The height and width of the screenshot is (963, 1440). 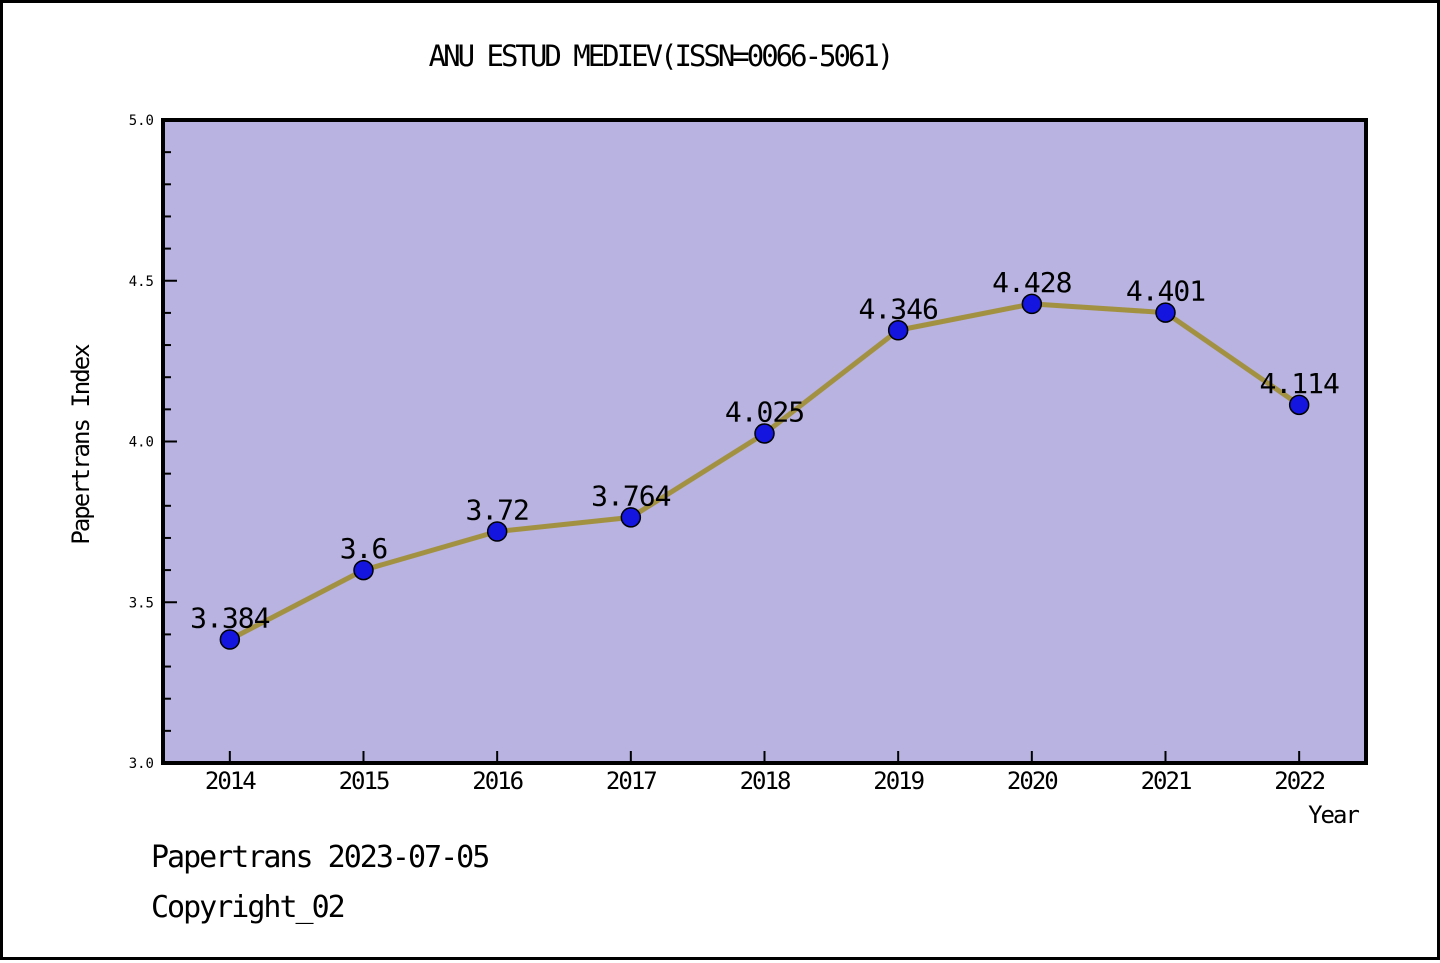 I want to click on x-tick-label: 2021, so click(x=1166, y=781).